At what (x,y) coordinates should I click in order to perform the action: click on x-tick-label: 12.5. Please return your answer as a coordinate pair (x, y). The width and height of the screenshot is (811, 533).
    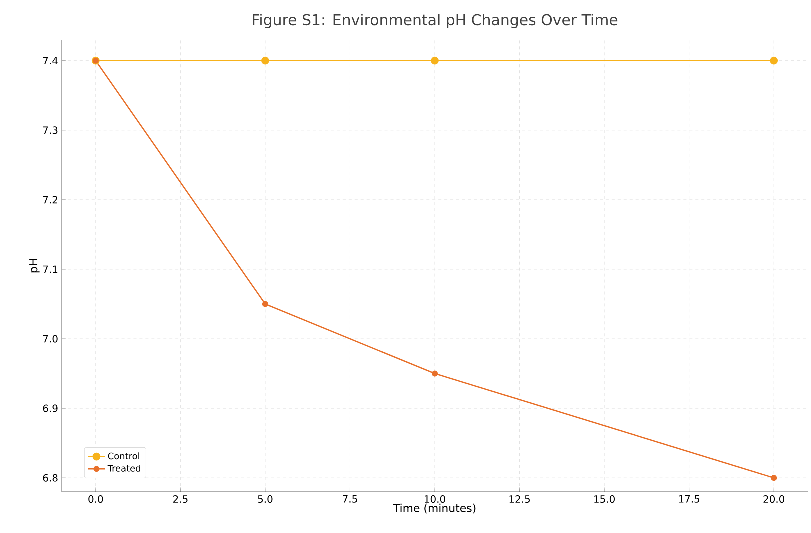
    Looking at the image, I should click on (520, 500).